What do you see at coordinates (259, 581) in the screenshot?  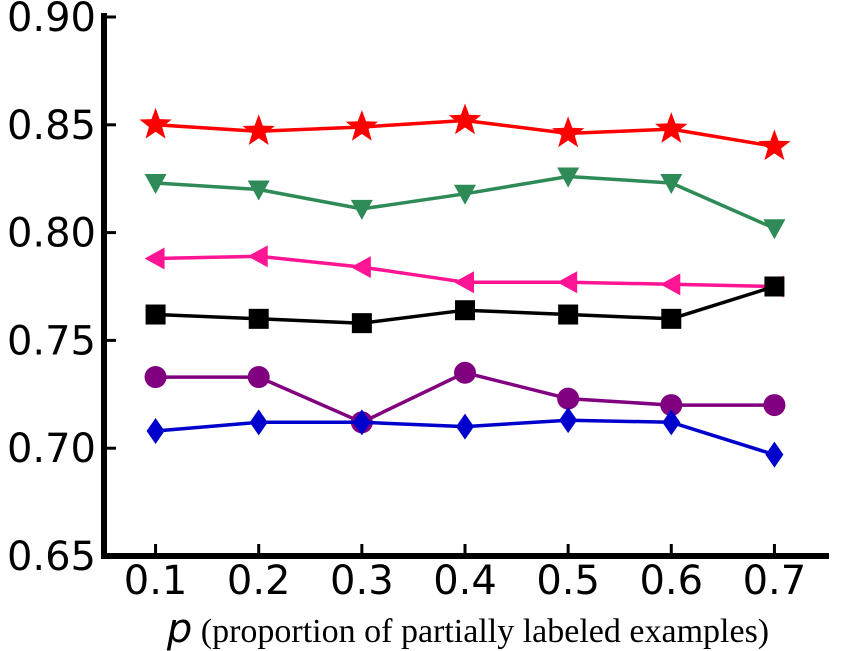 I see `x-tick-label: 0.2` at bounding box center [259, 581].